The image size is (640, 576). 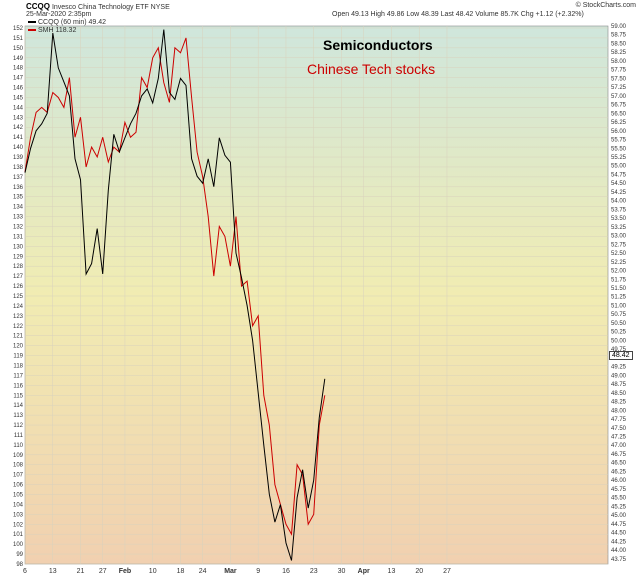 I want to click on right-tick-label: 45.25, so click(x=619, y=507).